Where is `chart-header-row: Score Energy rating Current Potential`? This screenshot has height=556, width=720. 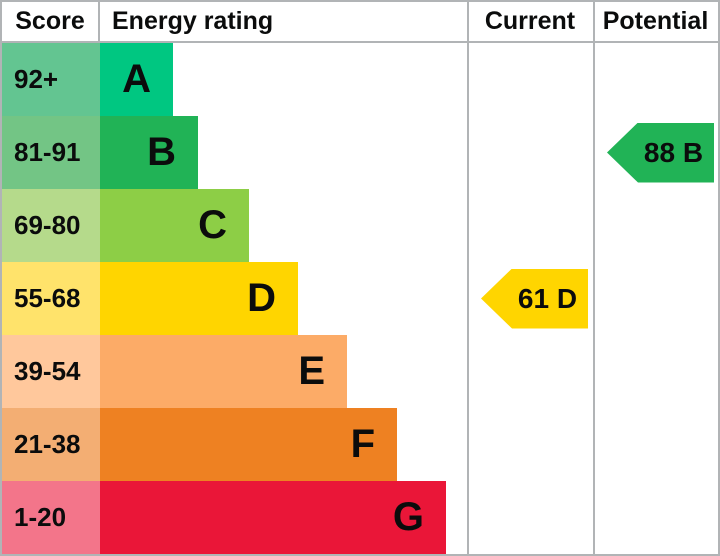
chart-header-row: Score Energy rating Current Potential is located at coordinates (360, 22).